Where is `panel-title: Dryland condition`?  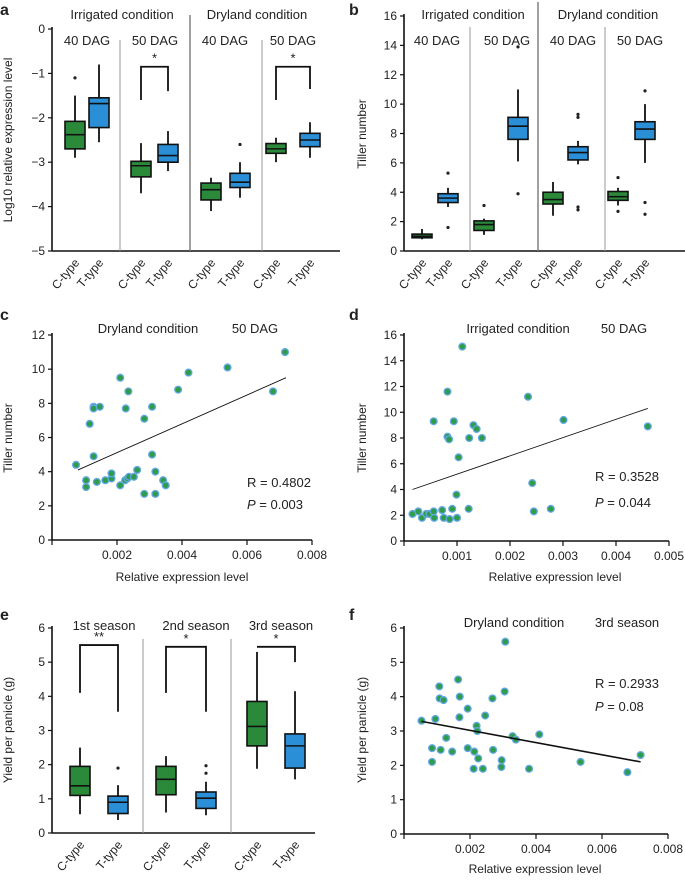
panel-title: Dryland condition is located at coordinates (148, 328).